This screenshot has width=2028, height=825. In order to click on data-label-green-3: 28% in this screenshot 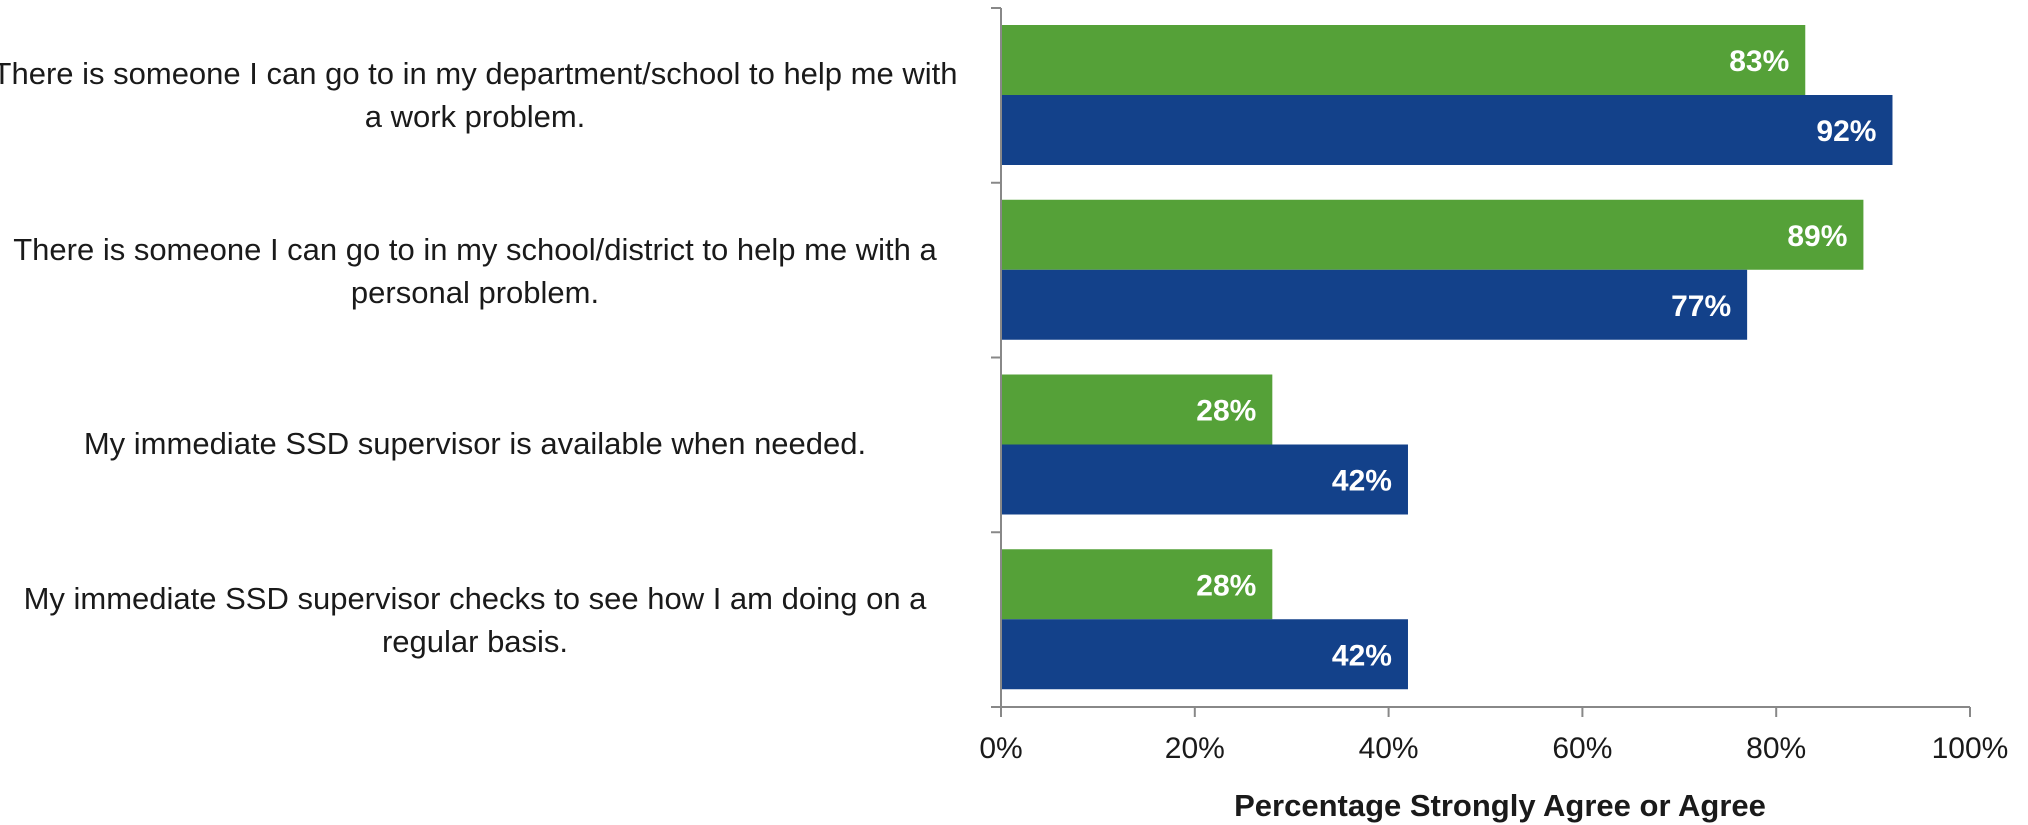, I will do `click(1226, 585)`.